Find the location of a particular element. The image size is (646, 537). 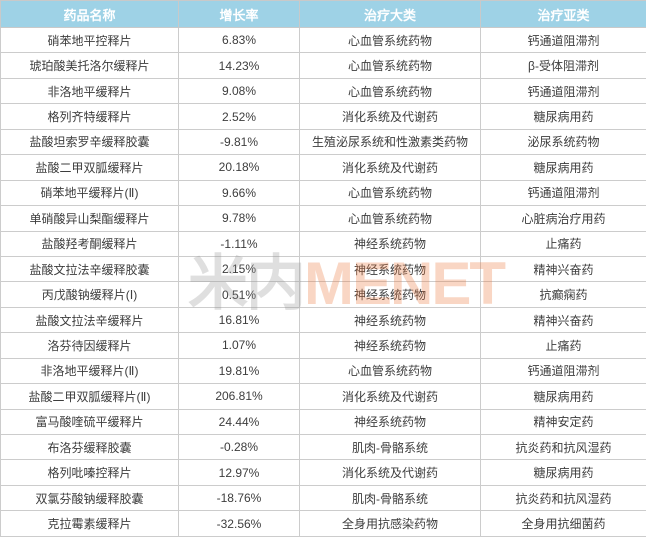

table-row: 非洛地平缓释片 9.08% 心血管系统药物 钙通道阻滞剂 is located at coordinates (323, 91).